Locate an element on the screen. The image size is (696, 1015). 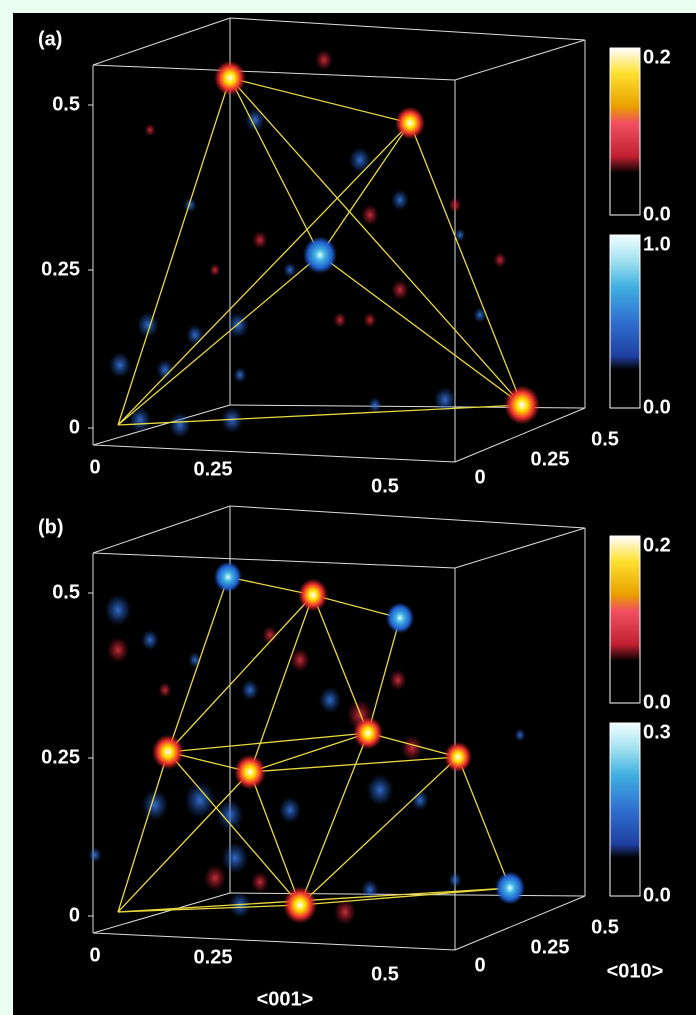
colorbar-max-label: 1.0 is located at coordinates (657, 244).